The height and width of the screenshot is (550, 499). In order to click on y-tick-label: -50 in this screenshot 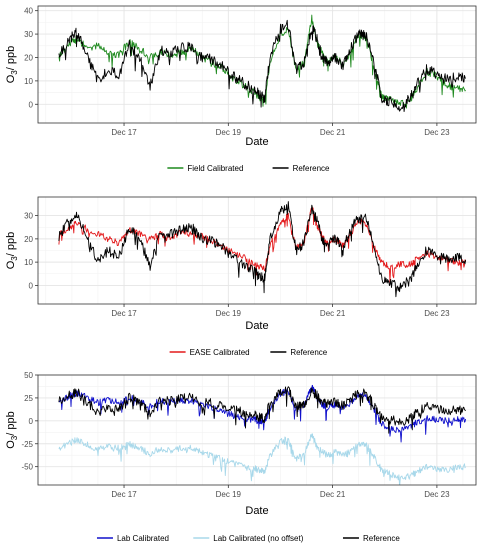, I will do `click(27, 467)`.